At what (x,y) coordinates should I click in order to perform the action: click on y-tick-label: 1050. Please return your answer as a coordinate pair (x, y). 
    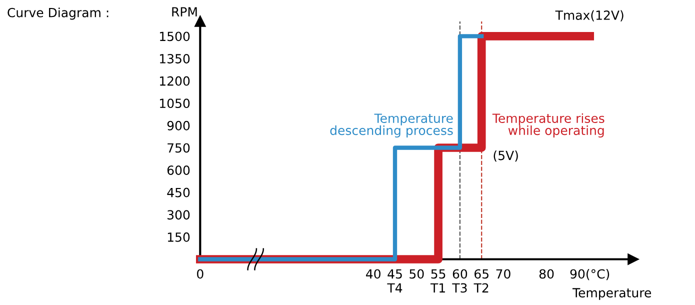
    Looking at the image, I should click on (175, 103).